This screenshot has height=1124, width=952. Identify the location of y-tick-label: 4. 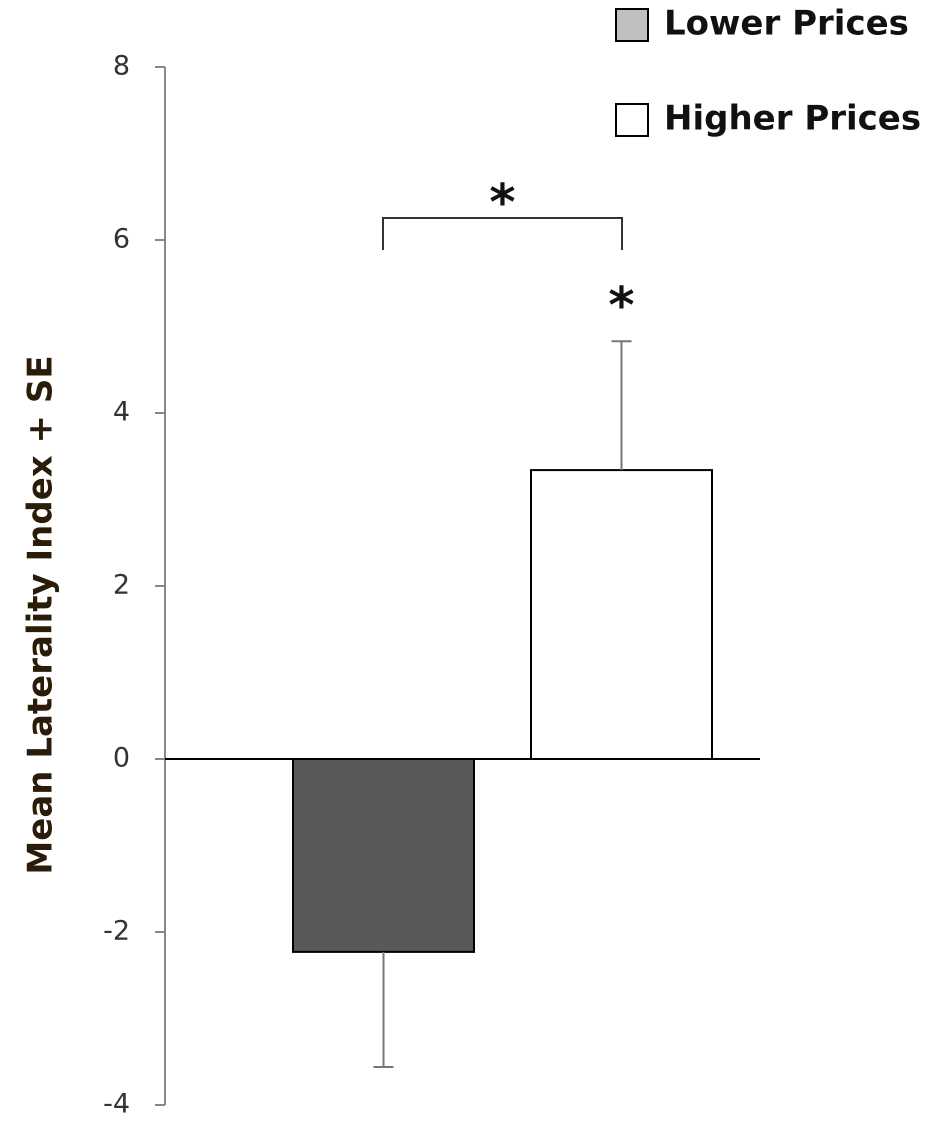
(121, 412).